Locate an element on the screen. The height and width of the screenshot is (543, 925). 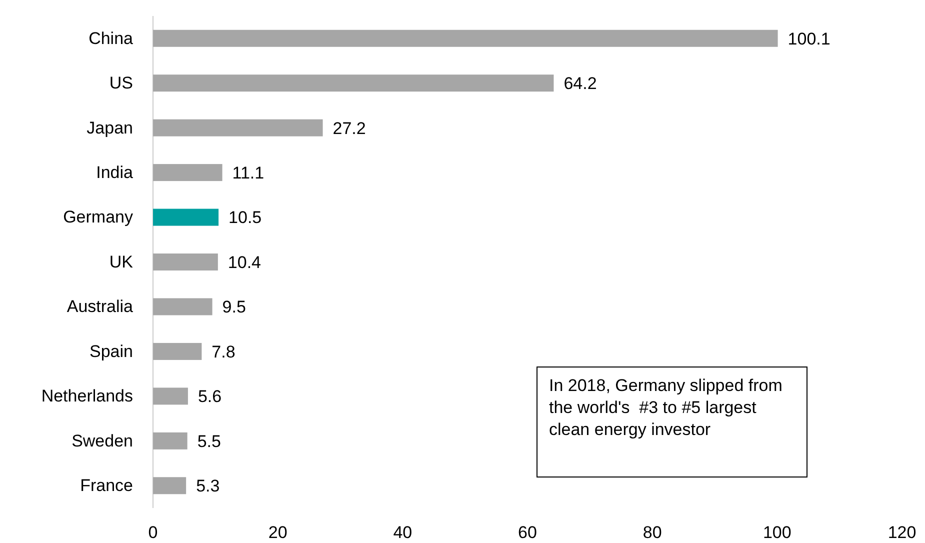
y-tick-label: US is located at coordinates (121, 83).